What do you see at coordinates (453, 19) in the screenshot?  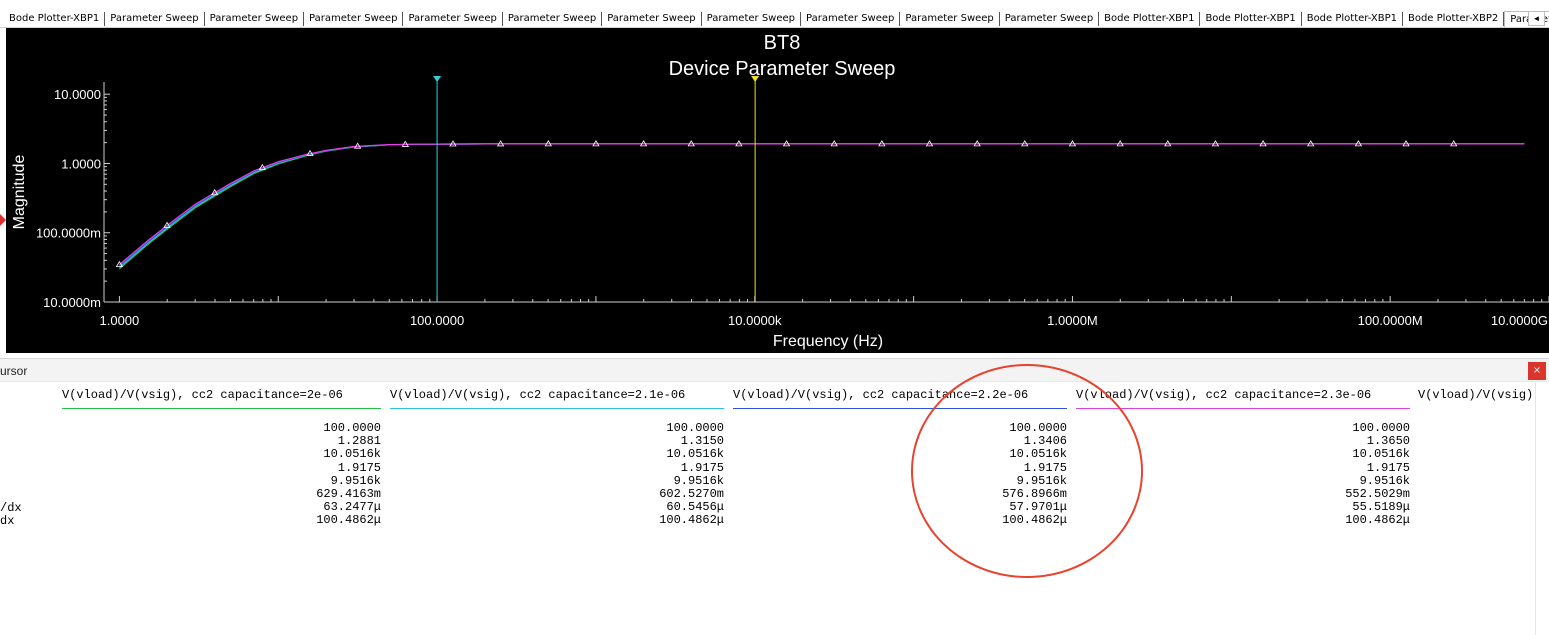 I see `tab-5: Parameter Sweep` at bounding box center [453, 19].